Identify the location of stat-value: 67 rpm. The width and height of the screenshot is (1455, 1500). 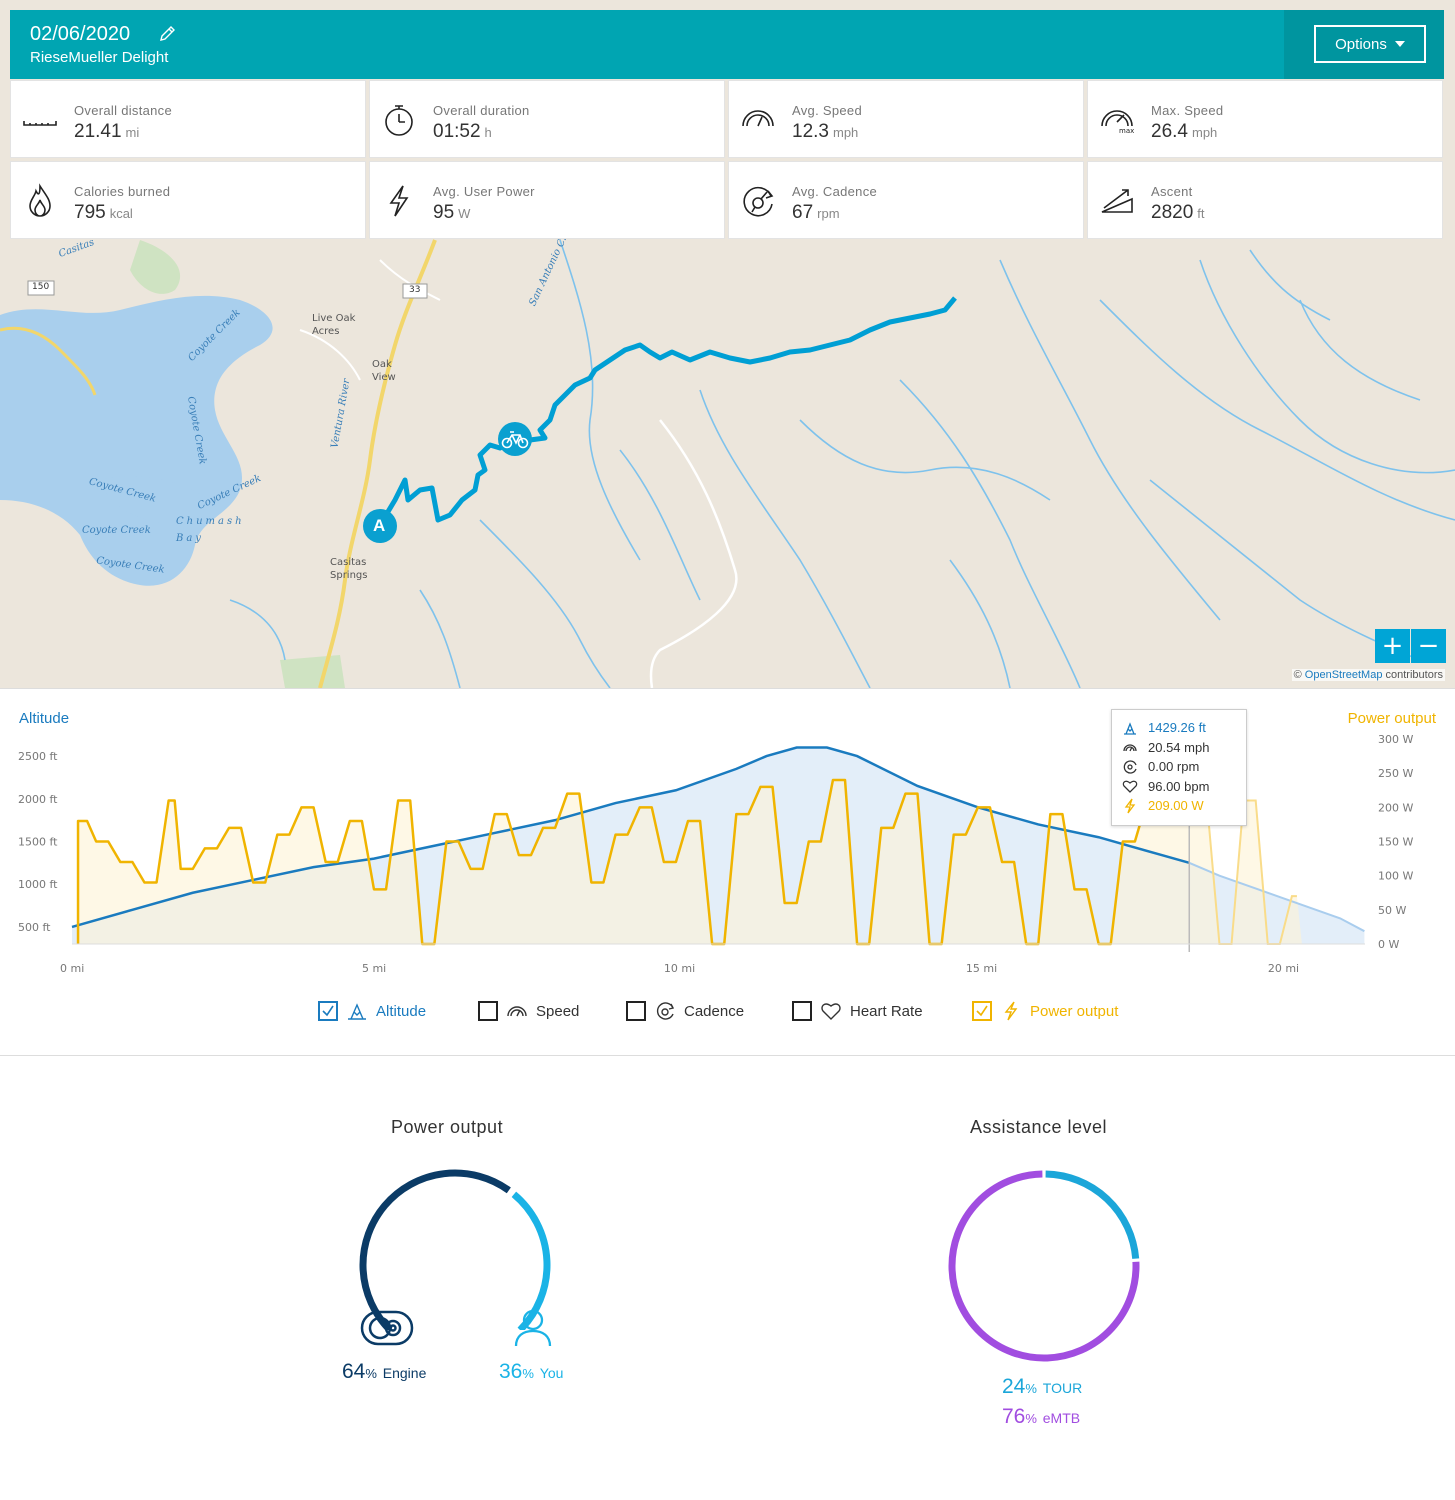
(816, 212).